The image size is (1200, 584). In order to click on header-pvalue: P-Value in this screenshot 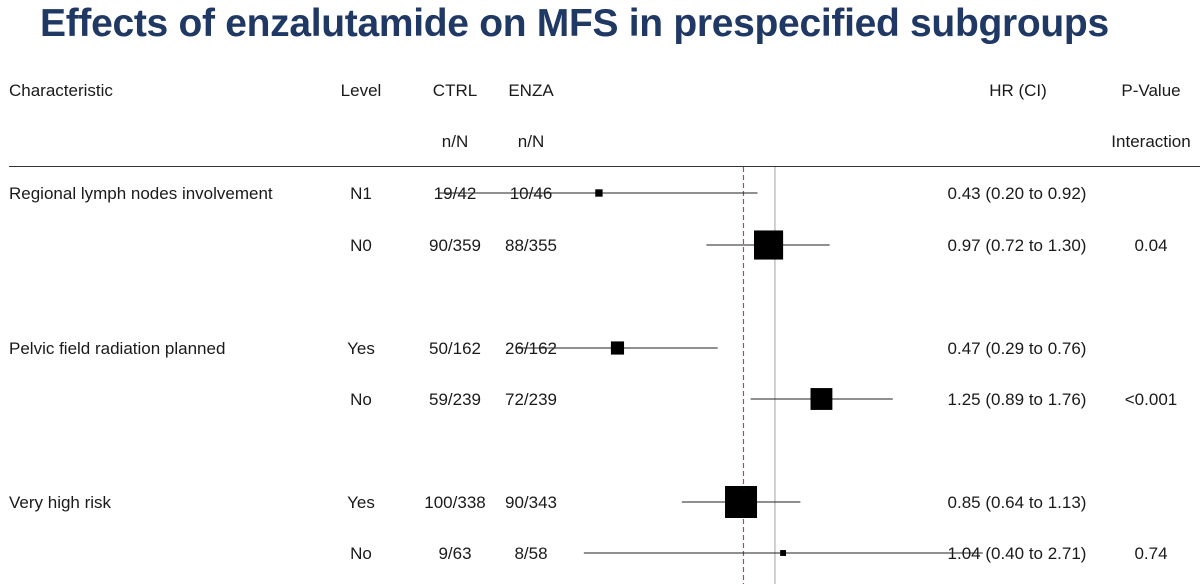, I will do `click(1151, 90)`.